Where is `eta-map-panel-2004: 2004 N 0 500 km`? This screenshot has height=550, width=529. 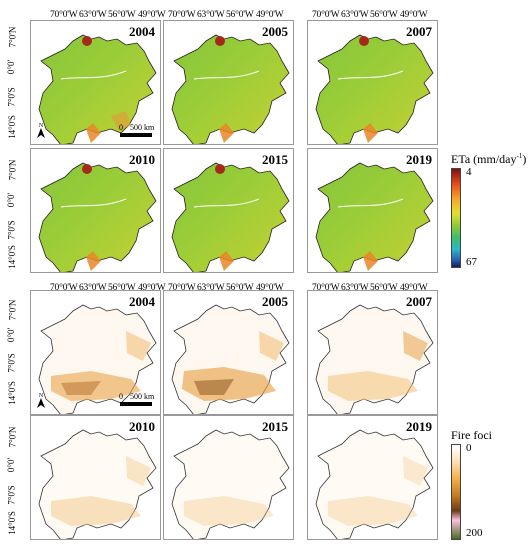 eta-map-panel-2004: 2004 N 0 500 km is located at coordinates (95, 82).